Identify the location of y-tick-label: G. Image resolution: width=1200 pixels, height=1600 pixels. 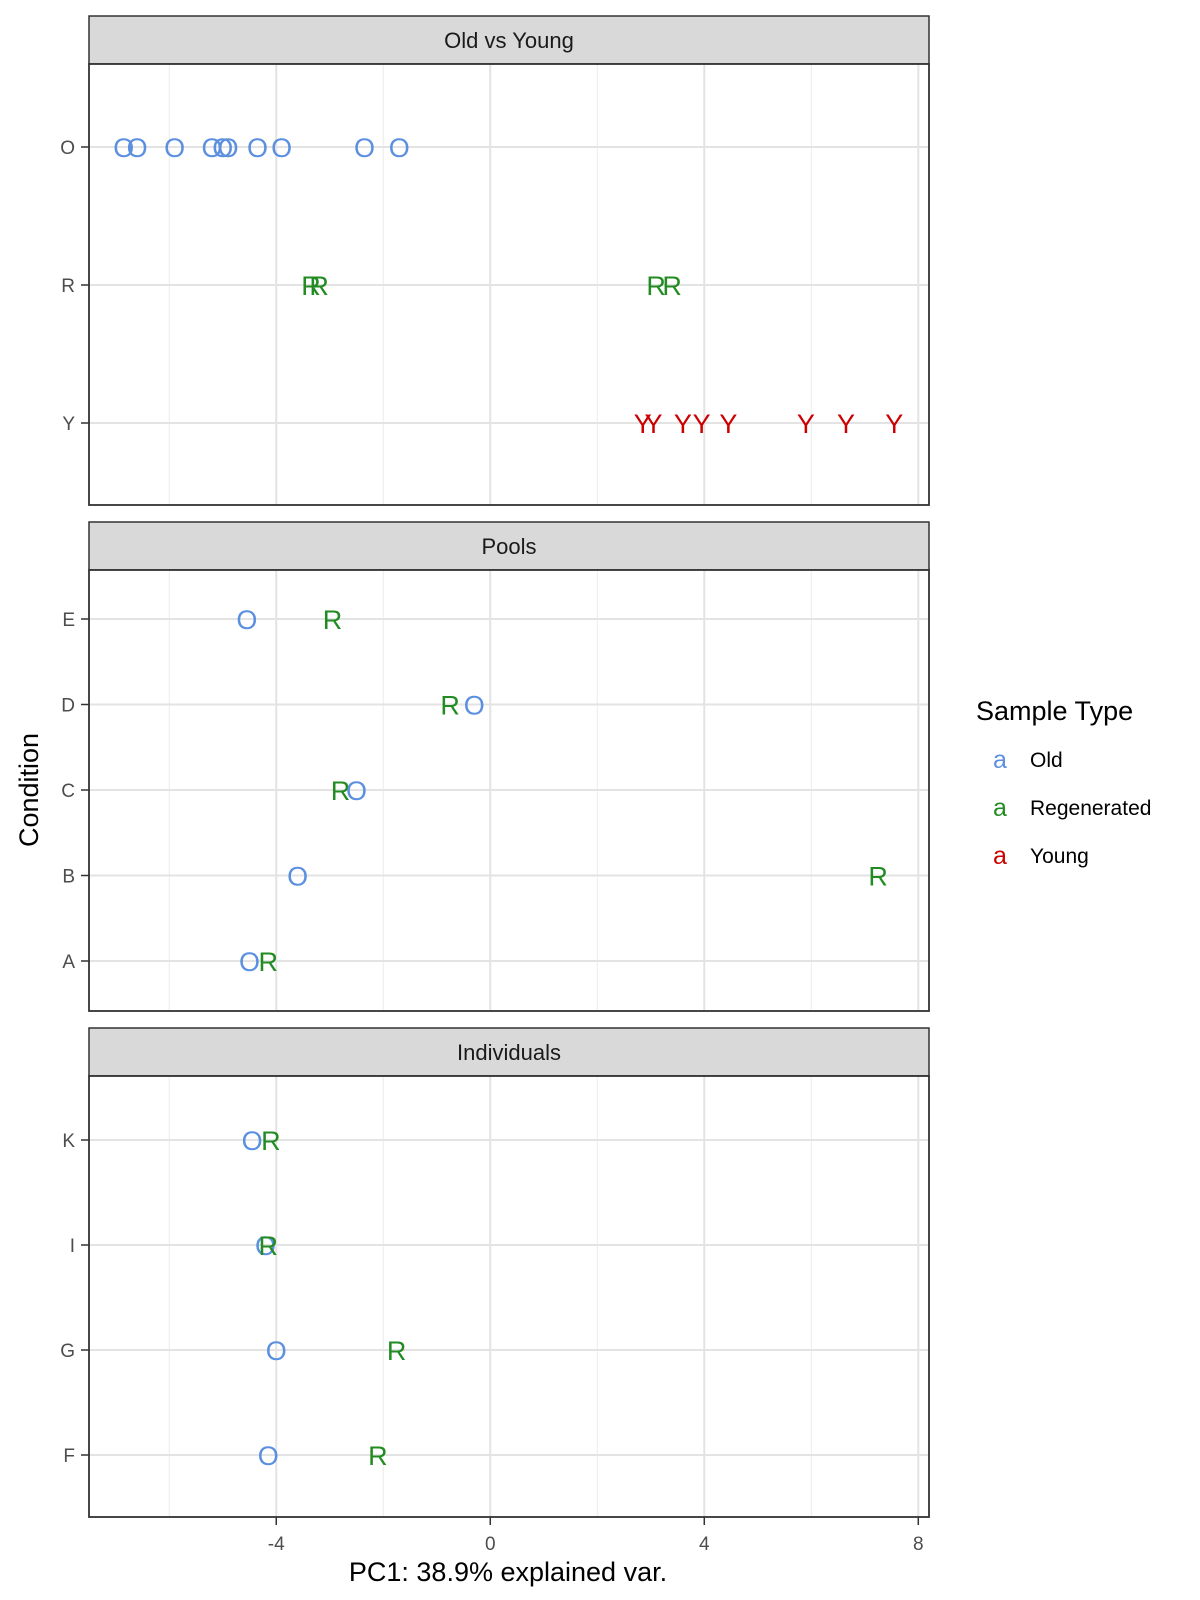
(67, 1351).